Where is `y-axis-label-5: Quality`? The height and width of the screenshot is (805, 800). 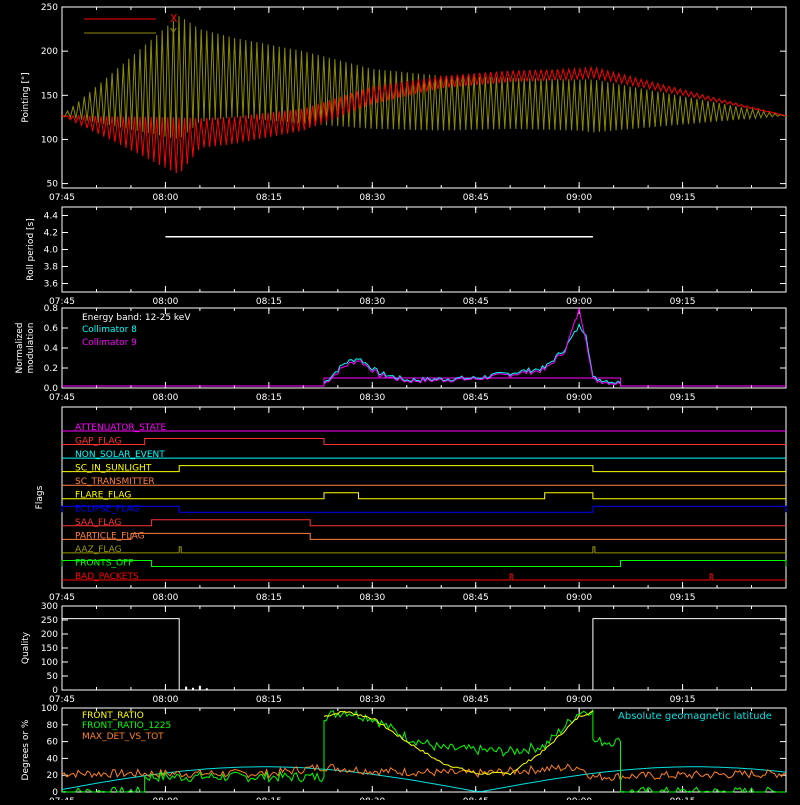
y-axis-label-5: Quality is located at coordinates (26, 647).